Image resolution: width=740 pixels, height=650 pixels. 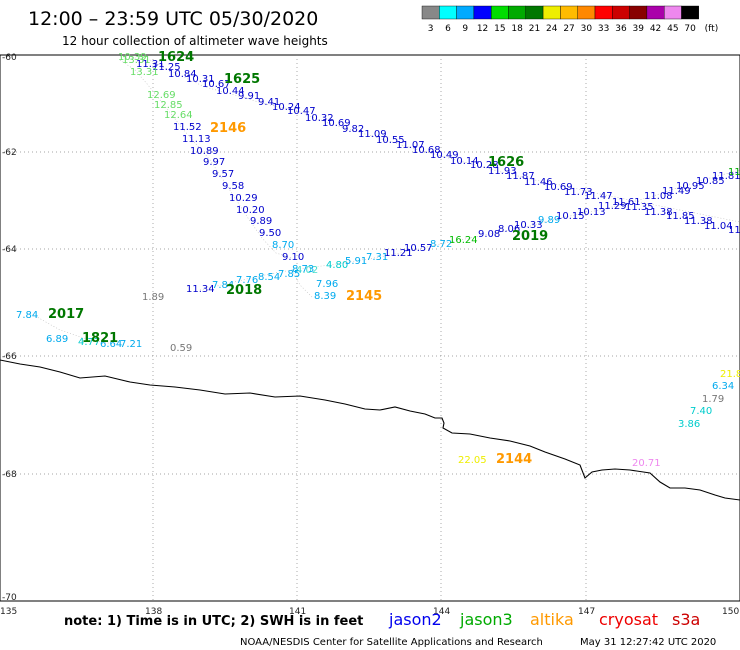 What do you see at coordinates (628, 619) in the screenshot?
I see `mission-cryosat: cryosat` at bounding box center [628, 619].